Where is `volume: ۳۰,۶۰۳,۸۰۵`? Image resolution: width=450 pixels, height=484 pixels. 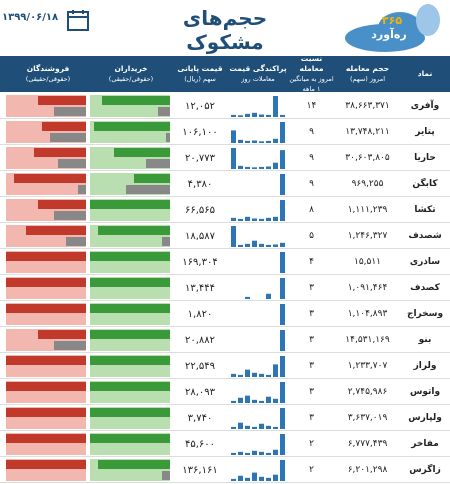
volume: ۳۰,۶۰۳,۸۰۵ is located at coordinates (367, 158).